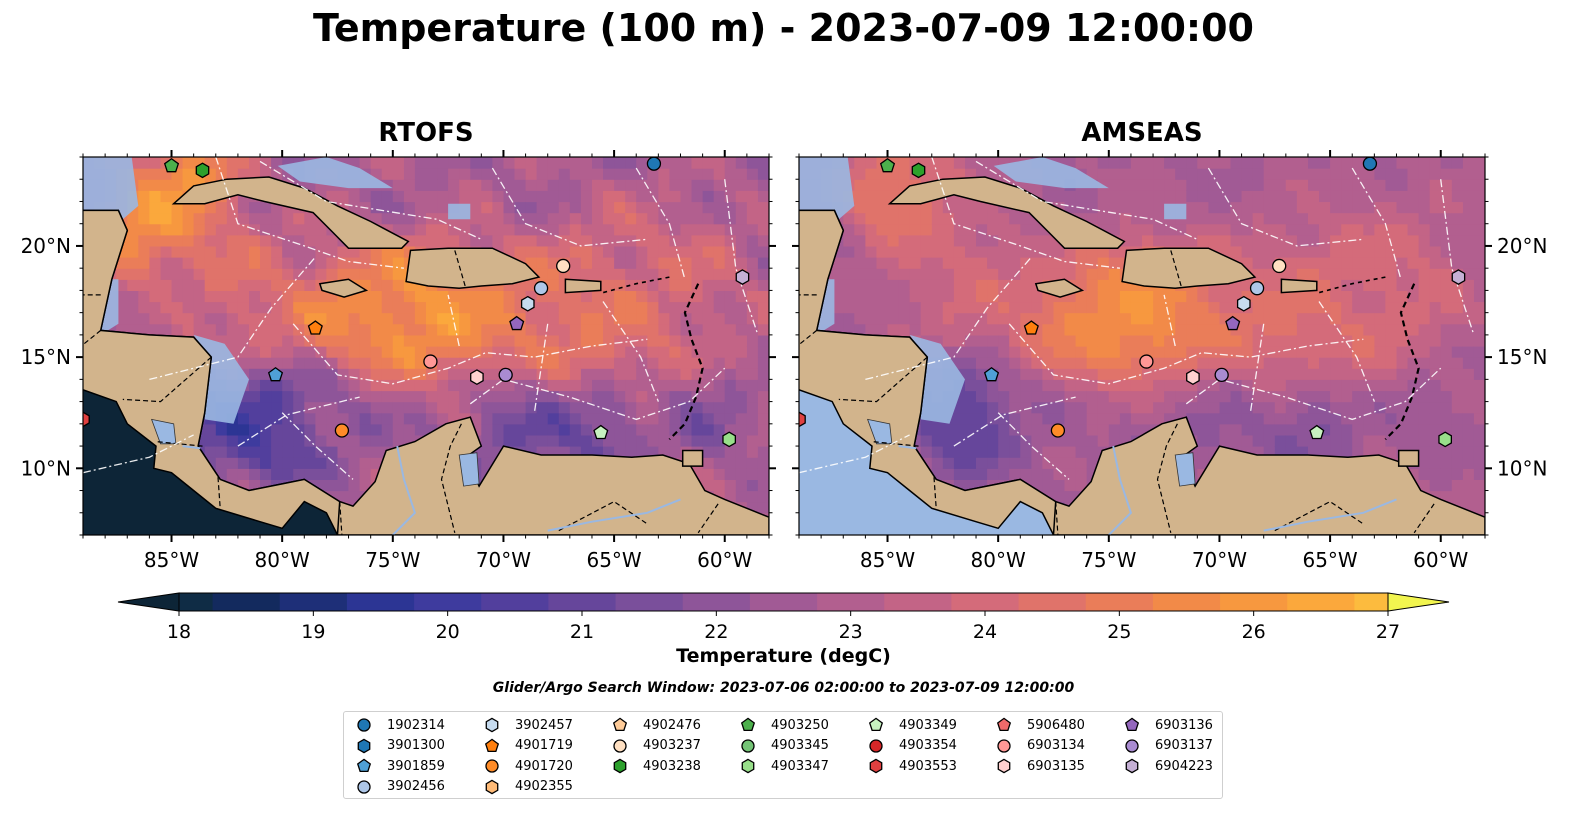 This screenshot has width=1577, height=827. Describe the element at coordinates (1522, 357) in the screenshot. I see `y-tick-label: 15°N` at that location.